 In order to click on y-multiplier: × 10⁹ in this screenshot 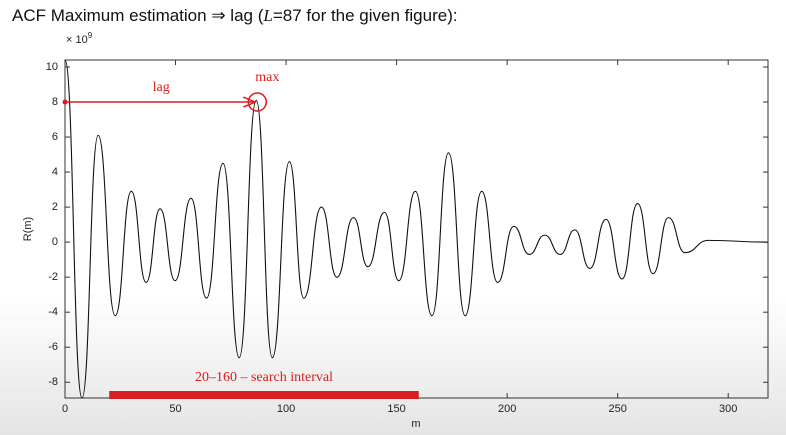, I will do `click(79, 38)`.